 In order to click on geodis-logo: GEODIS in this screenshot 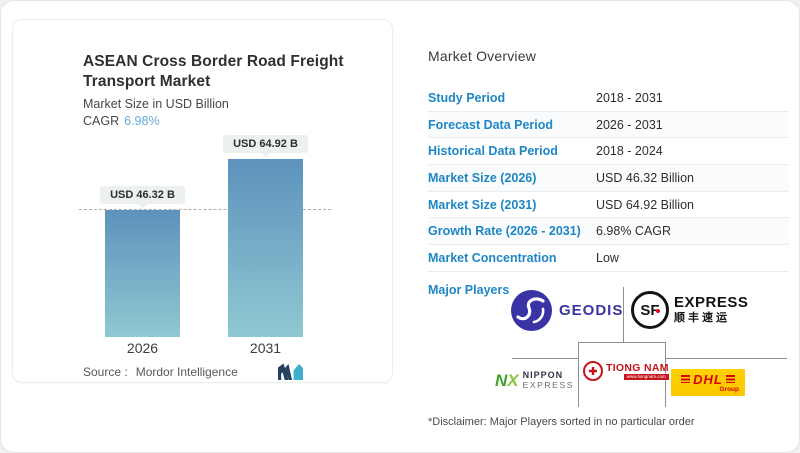, I will do `click(567, 310)`.